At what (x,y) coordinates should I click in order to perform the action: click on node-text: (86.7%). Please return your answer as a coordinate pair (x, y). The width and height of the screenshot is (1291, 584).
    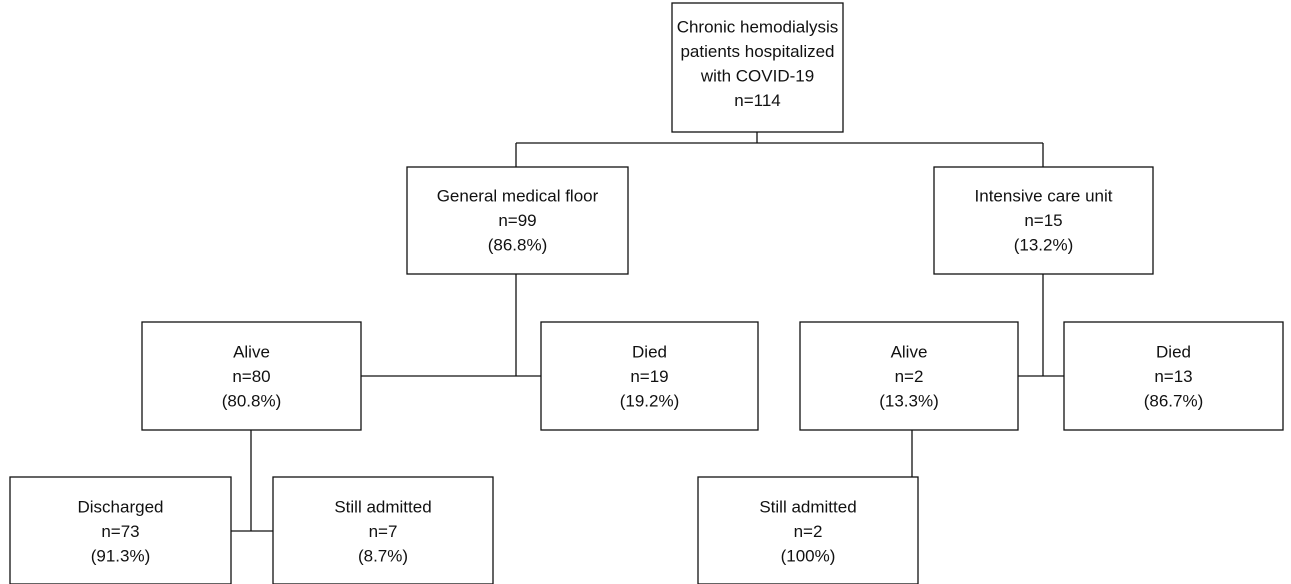
    Looking at the image, I should click on (1174, 400).